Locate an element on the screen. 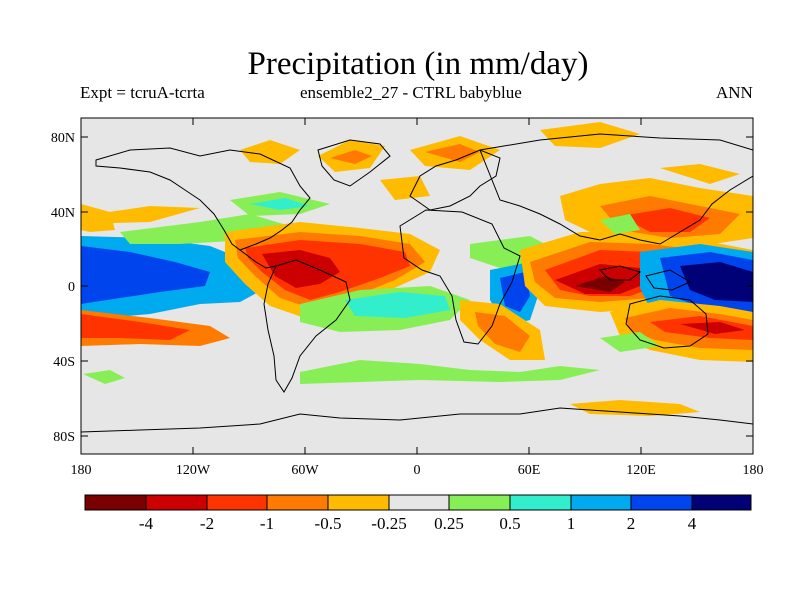 Image resolution: width=800 pixels, height=600 pixels. indonesia-coast is located at coordinates (645, 278).